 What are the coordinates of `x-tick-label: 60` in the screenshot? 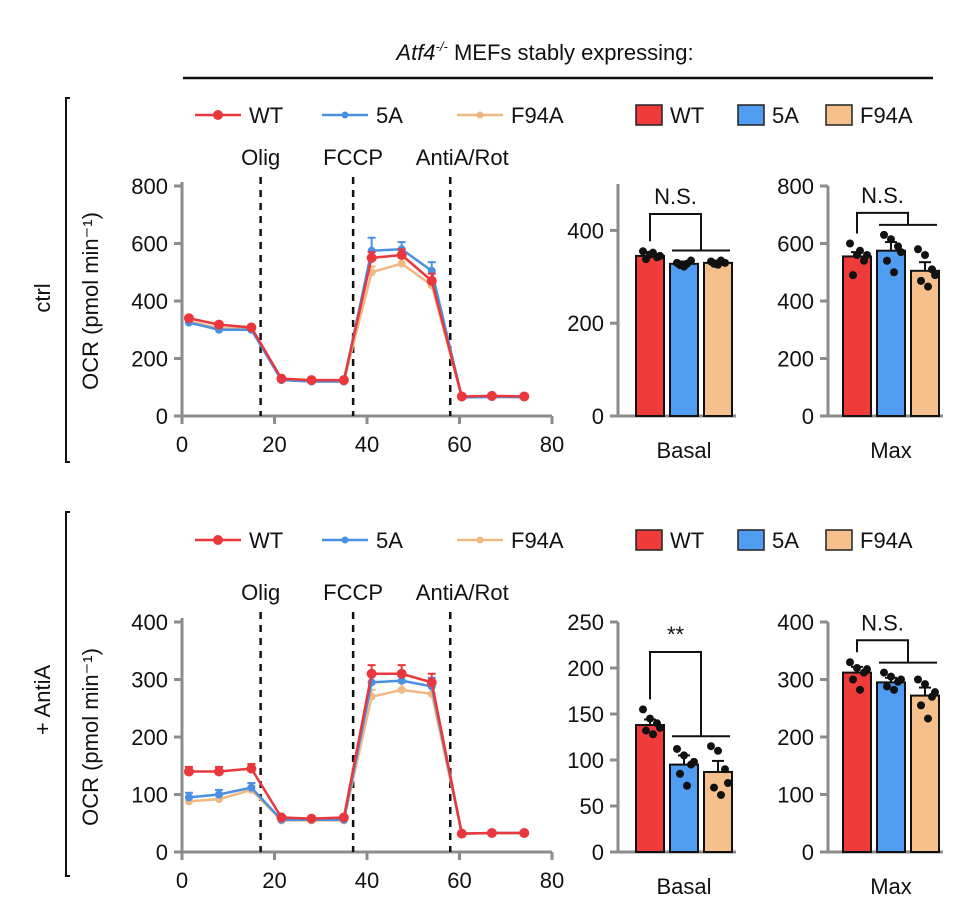 It's located at (459, 444).